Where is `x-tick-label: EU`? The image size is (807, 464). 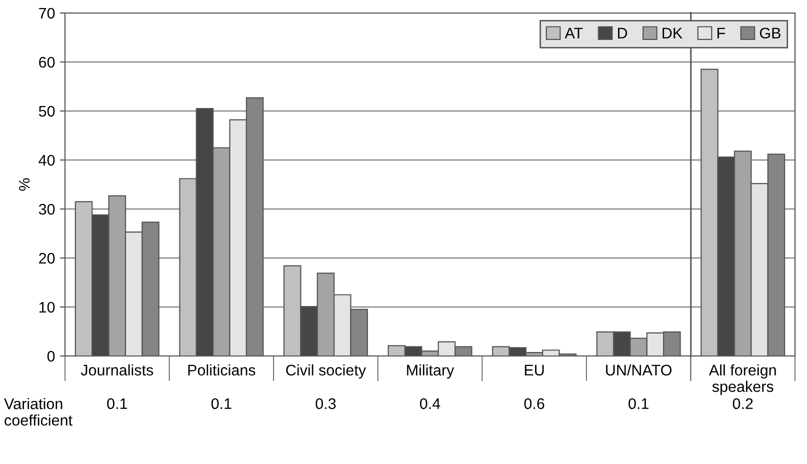 x-tick-label: EU is located at coordinates (534, 370).